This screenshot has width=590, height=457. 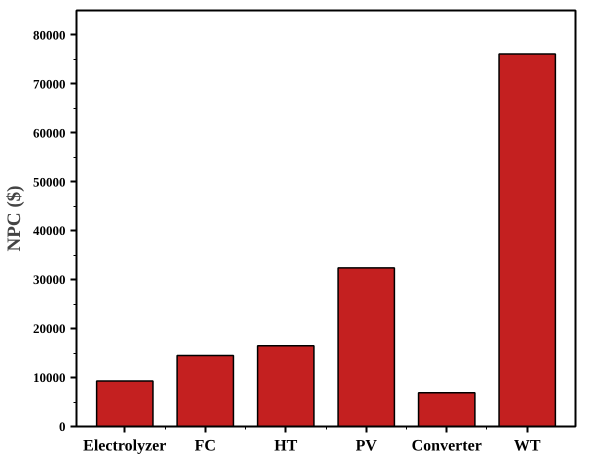 What do you see at coordinates (49, 230) in the screenshot?
I see `y-tick-label: 40000` at bounding box center [49, 230].